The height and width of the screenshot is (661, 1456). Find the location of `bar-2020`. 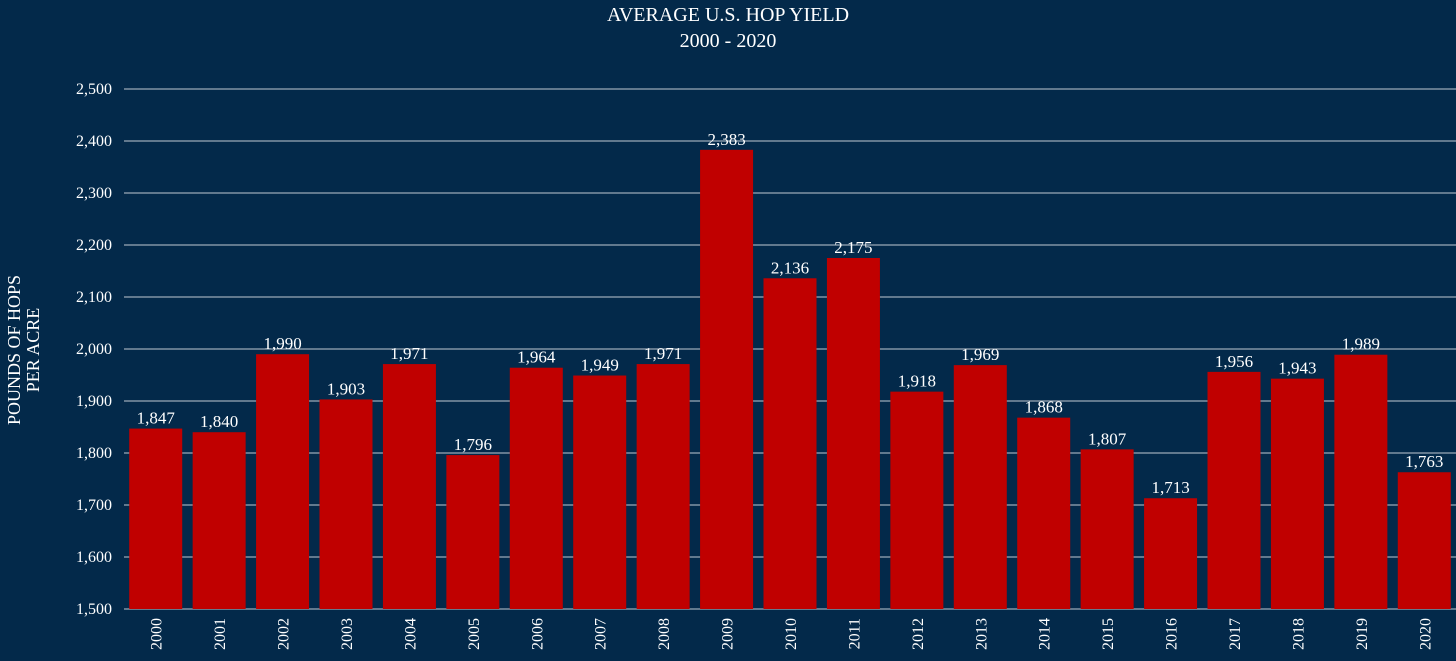

bar-2020 is located at coordinates (1424, 540).